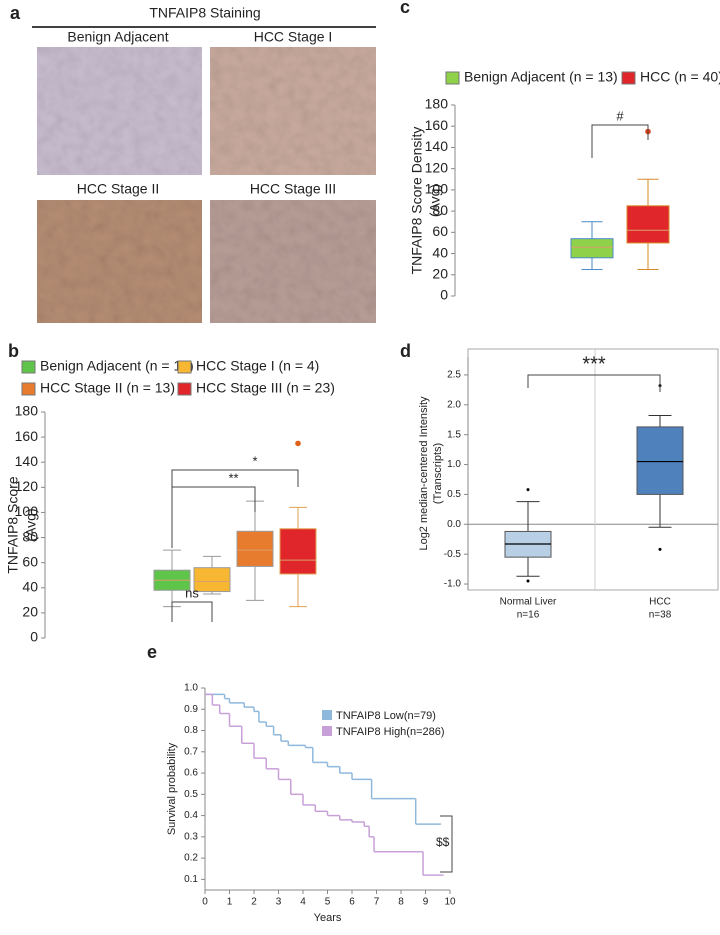  Describe the element at coordinates (528, 602) in the screenshot. I see `x-tick-label: Normal Liver` at that location.